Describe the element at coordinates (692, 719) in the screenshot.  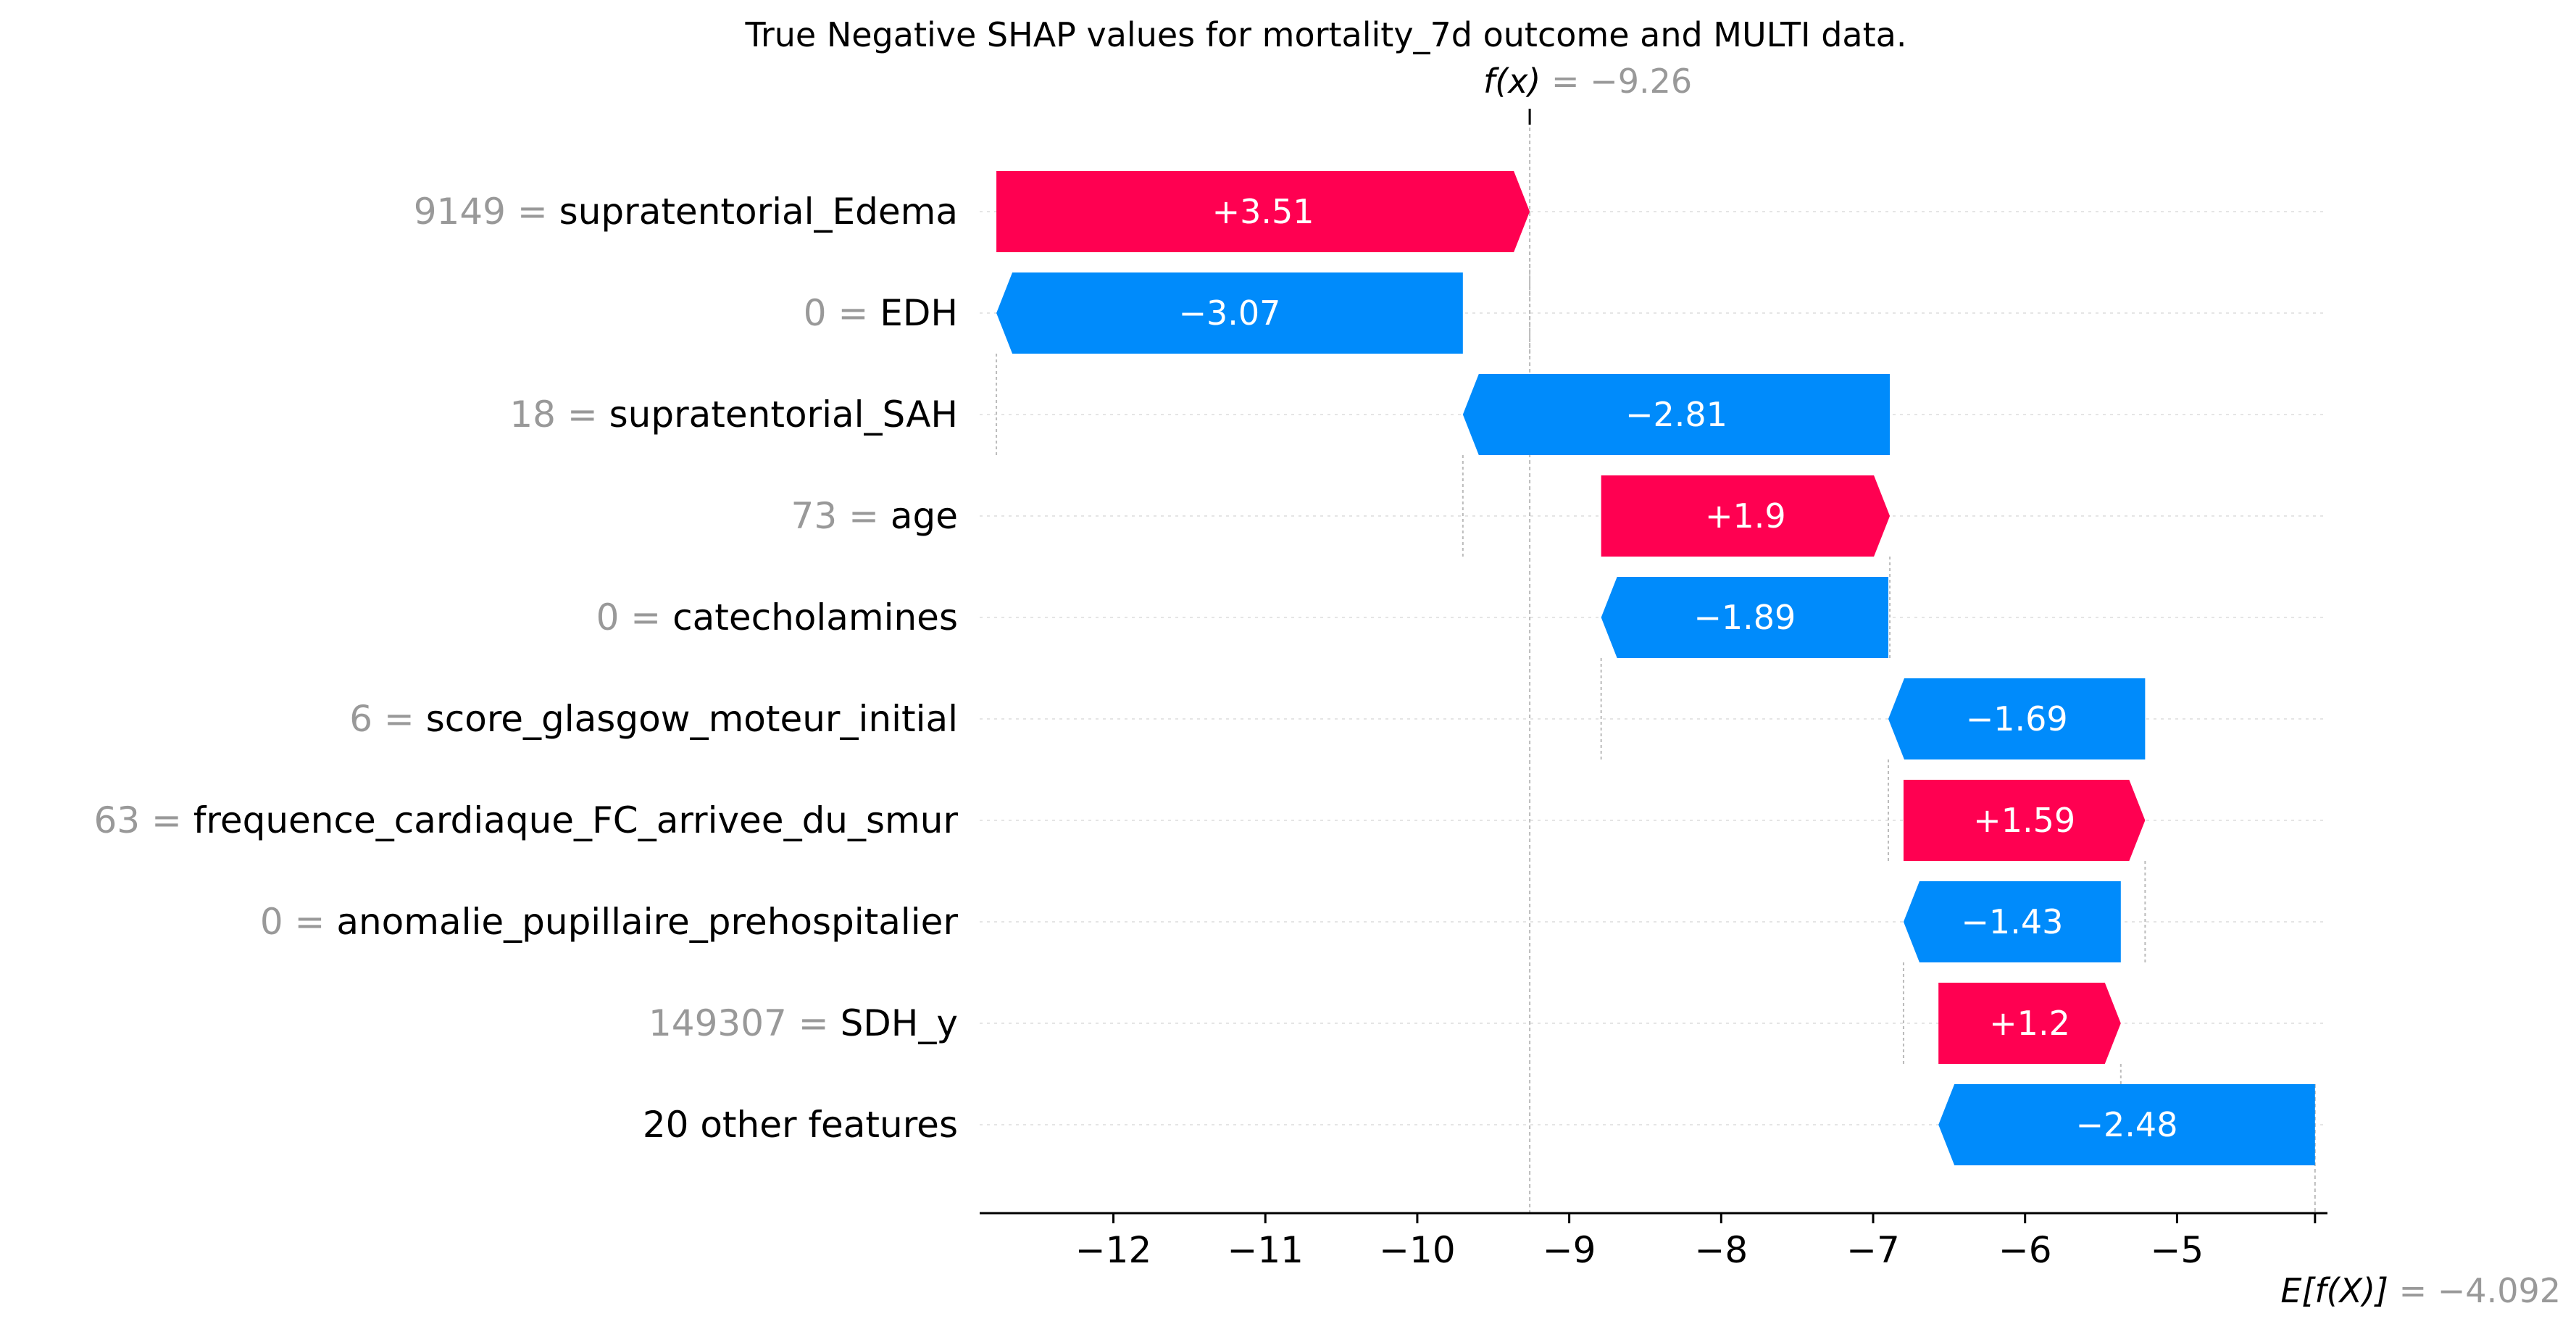
I see `feature-name: score_glasgow_moteur_initial` at that location.